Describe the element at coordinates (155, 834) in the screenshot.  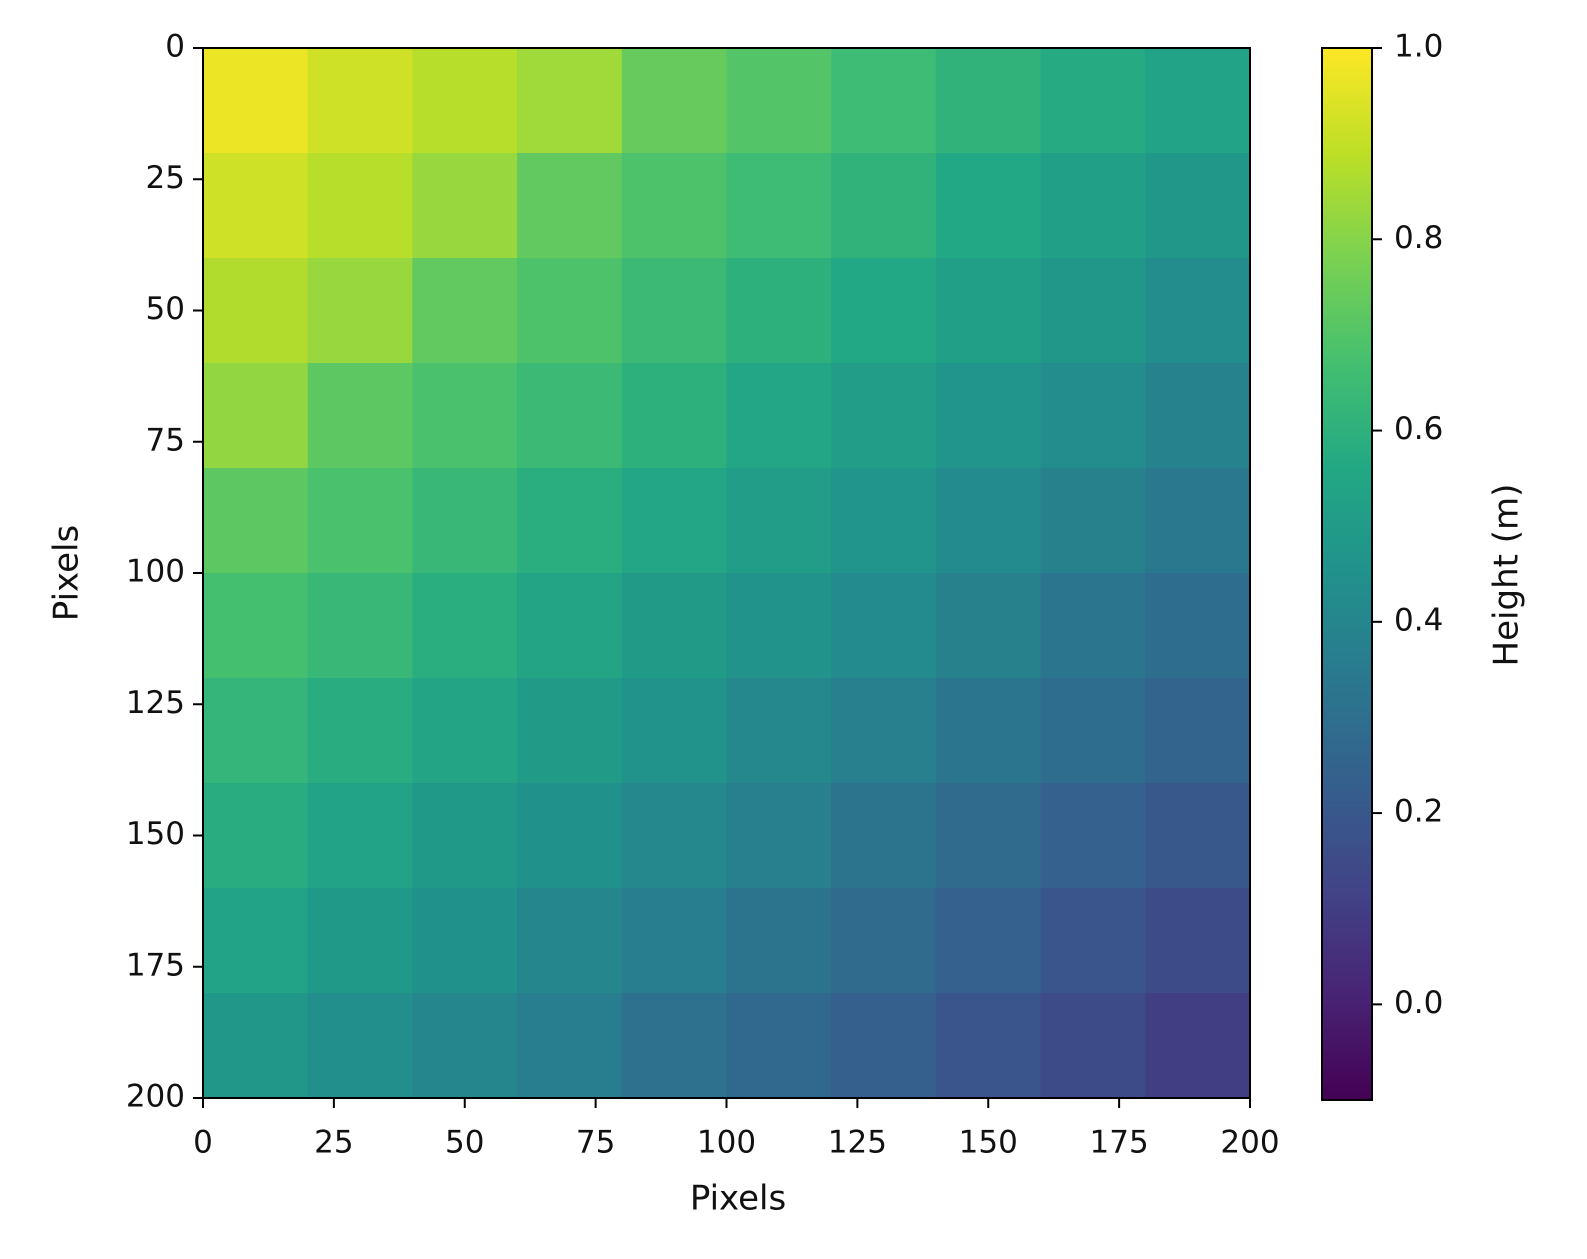
I see `y-tick-label: 150` at that location.